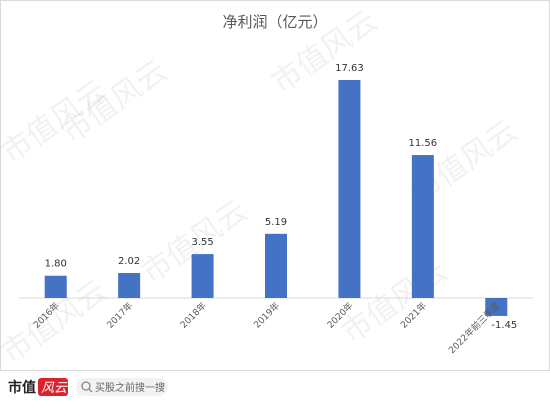  I want to click on footer: 市值 风云 买股之前搜一搜, so click(88, 387).